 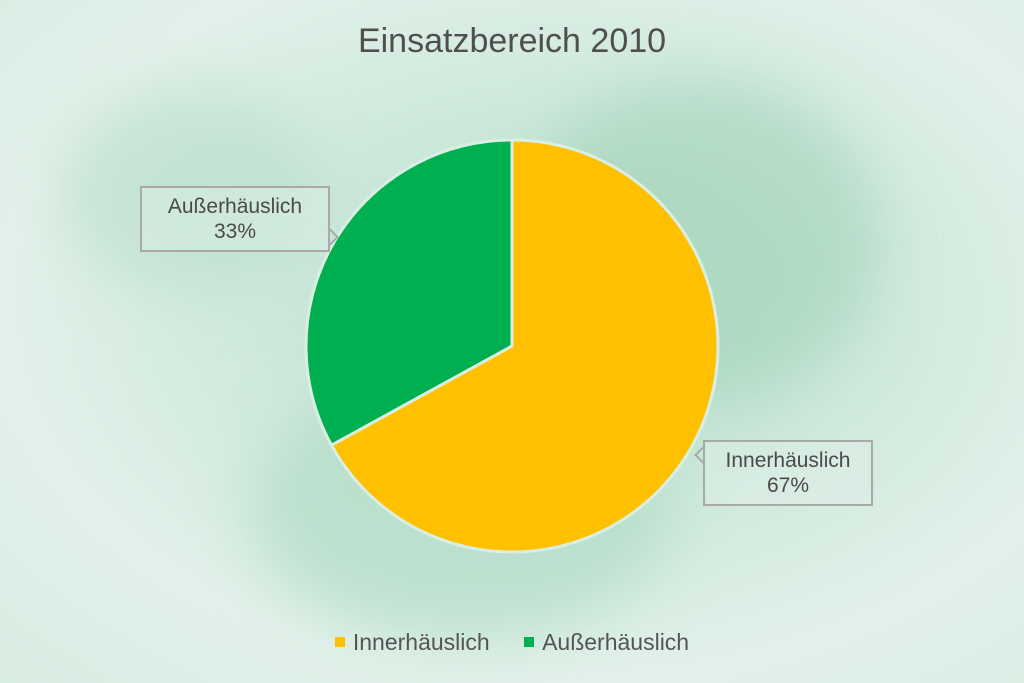 I want to click on legend-entry-ausserhaeuslich: Außerhäuslich, so click(x=606, y=642).